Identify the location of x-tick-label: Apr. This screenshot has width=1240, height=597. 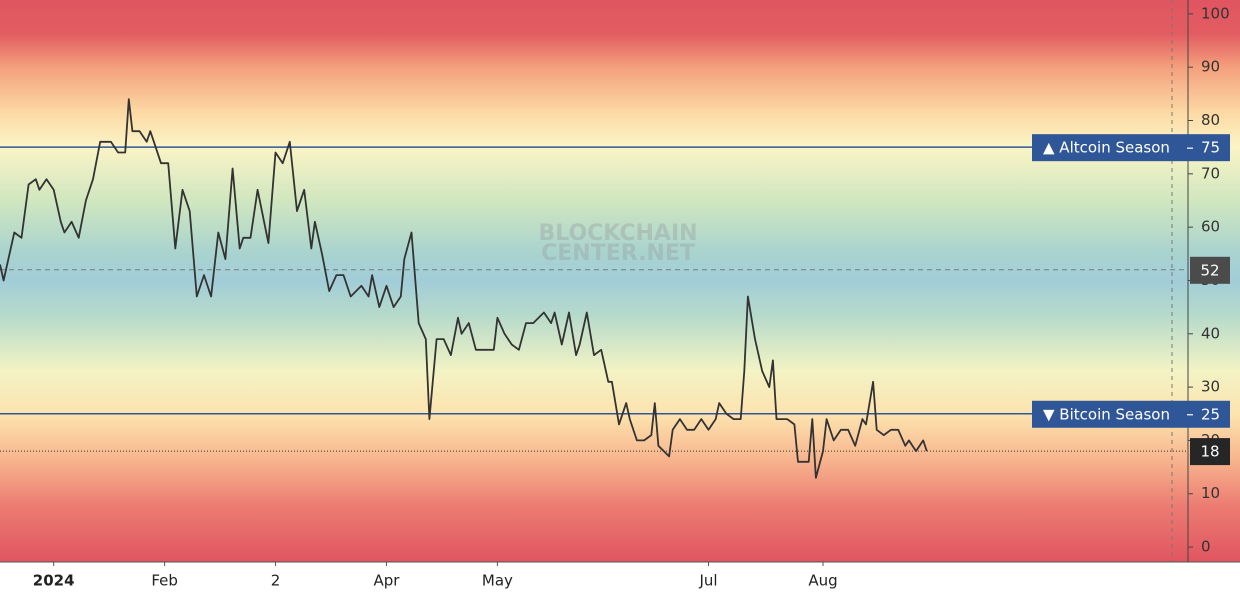
(386, 581).